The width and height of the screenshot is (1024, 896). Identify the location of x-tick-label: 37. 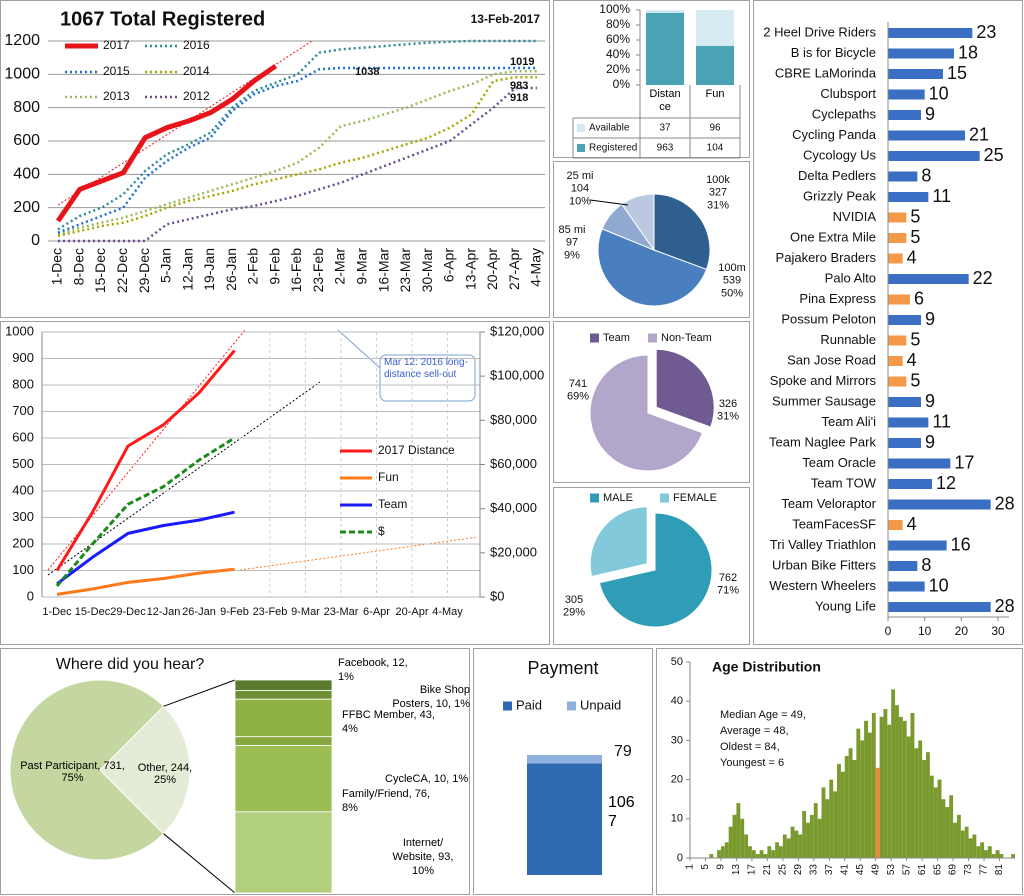
(829, 870).